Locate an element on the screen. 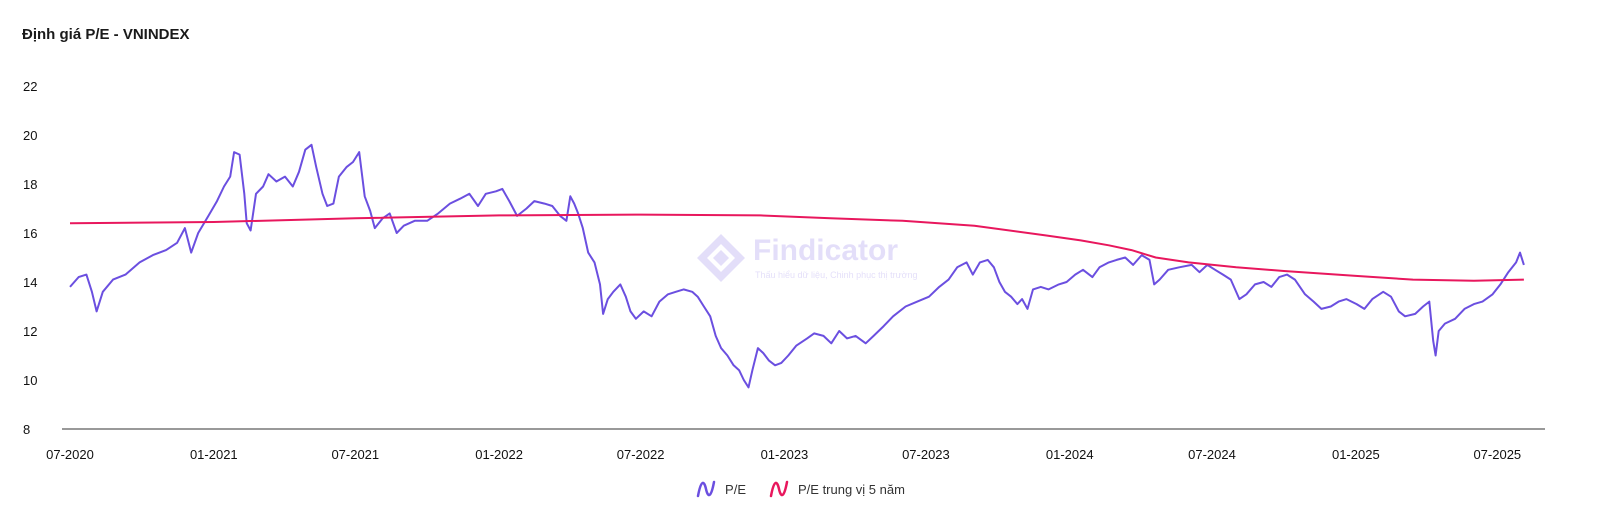 The width and height of the screenshot is (1600, 527). x-tick-label: 07-2022 is located at coordinates (641, 454).